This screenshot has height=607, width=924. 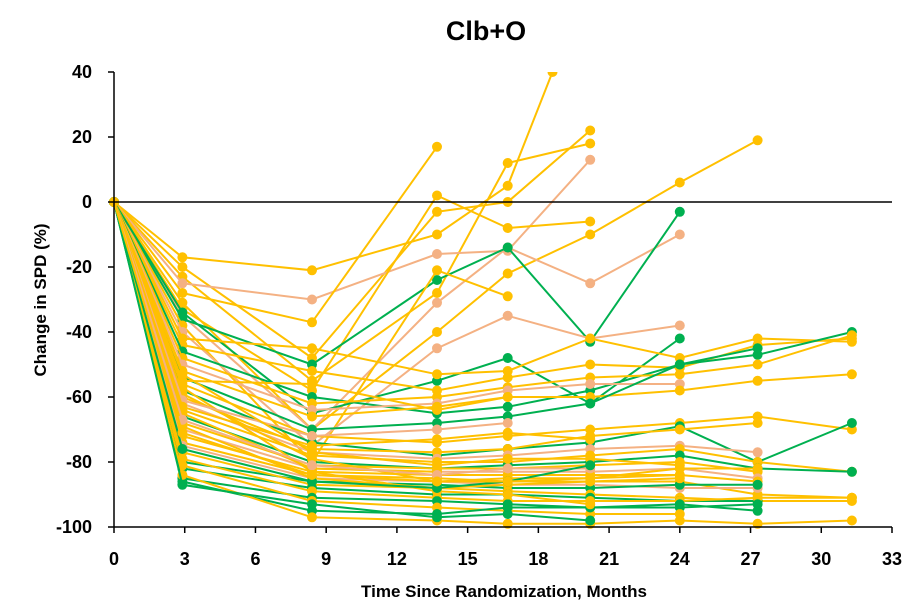 I want to click on x-tick-label: 12, so click(x=397, y=559).